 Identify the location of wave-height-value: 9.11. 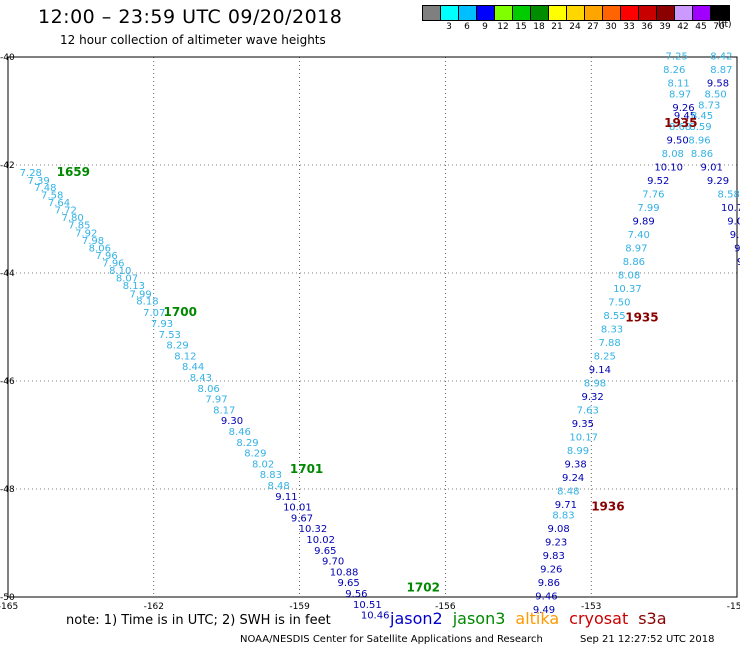
(286, 497).